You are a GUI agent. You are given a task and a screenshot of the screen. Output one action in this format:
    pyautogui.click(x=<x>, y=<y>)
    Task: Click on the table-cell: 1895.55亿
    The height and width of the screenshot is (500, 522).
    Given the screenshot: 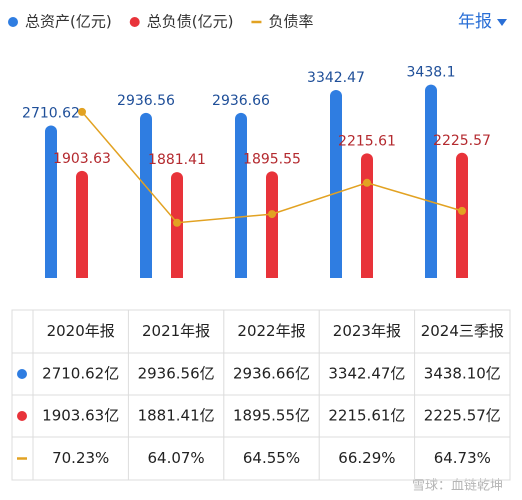 What is the action you would take?
    pyautogui.click(x=271, y=416)
    